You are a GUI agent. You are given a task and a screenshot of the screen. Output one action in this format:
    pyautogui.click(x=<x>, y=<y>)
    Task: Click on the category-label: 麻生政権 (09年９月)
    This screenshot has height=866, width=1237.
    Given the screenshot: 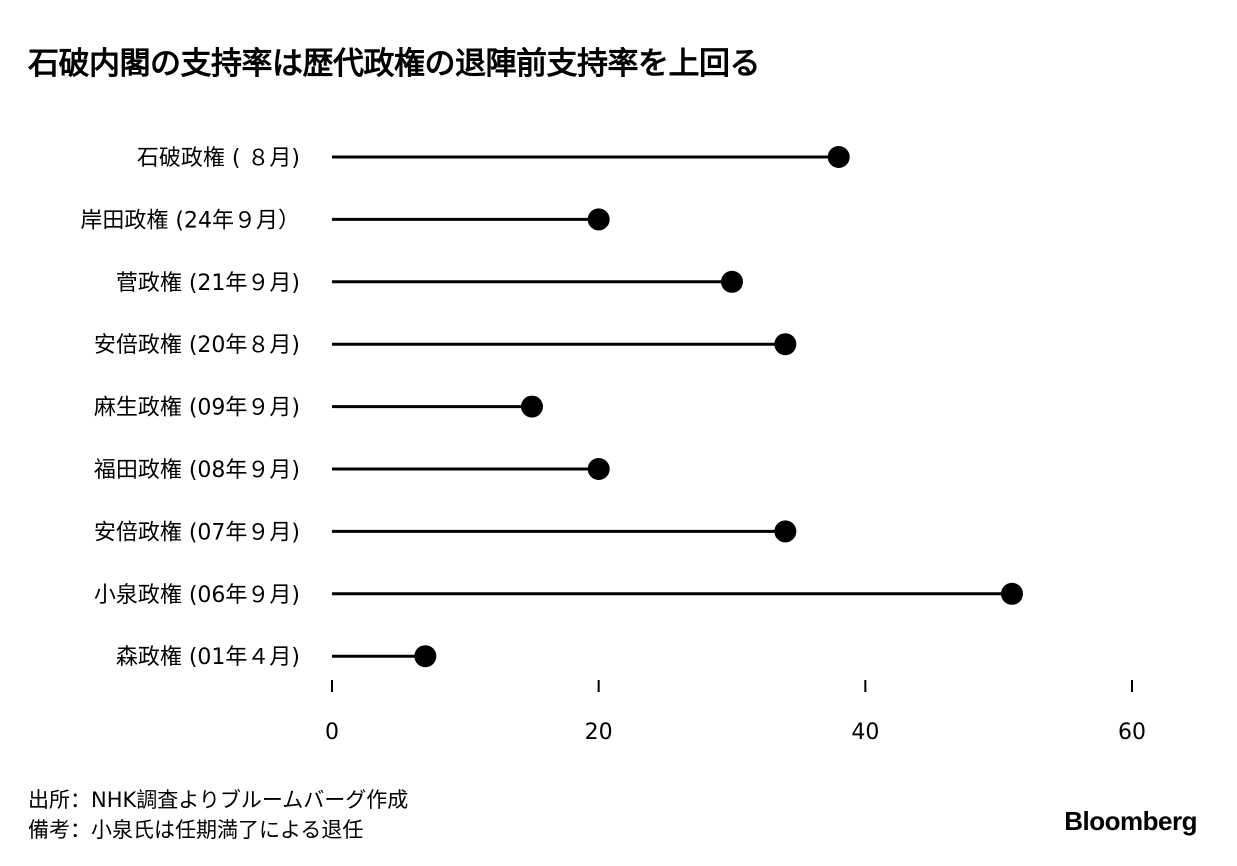 What is the action you would take?
    pyautogui.click(x=197, y=408)
    